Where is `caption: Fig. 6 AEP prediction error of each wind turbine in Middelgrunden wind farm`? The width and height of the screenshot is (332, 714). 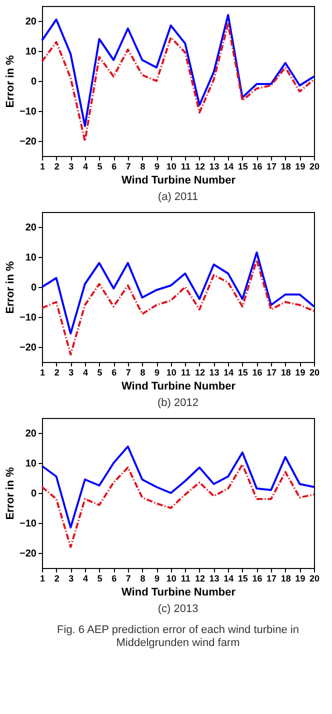
caption: Fig. 6 AEP prediction error of each wind turbine in Middelgrunden wind farm is located at coordinates (178, 636).